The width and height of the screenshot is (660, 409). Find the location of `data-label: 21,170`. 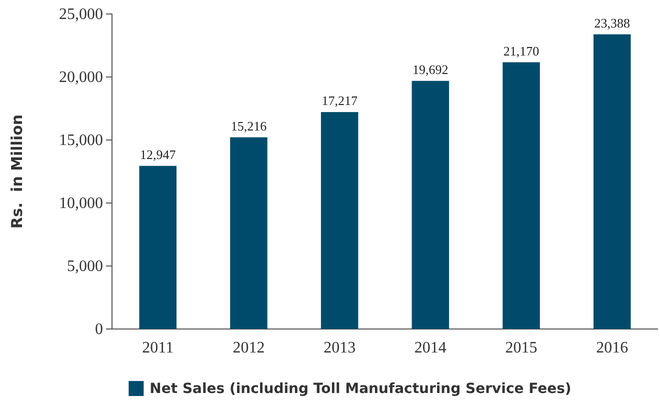

data-label: 21,170 is located at coordinates (521, 50).